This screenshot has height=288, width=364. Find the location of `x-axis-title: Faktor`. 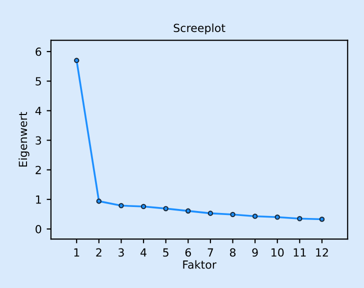

x-axis-title: Faktor is located at coordinates (199, 264).